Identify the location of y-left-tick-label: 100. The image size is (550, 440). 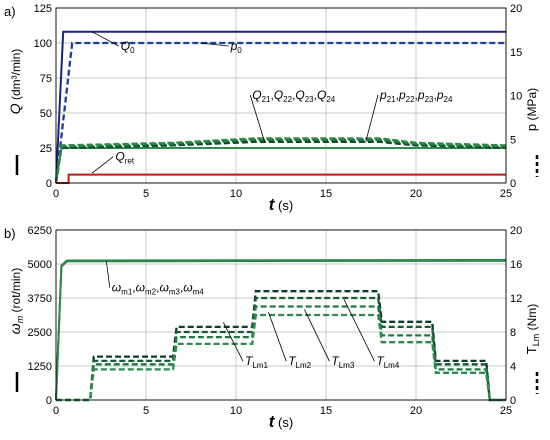
(43, 44).